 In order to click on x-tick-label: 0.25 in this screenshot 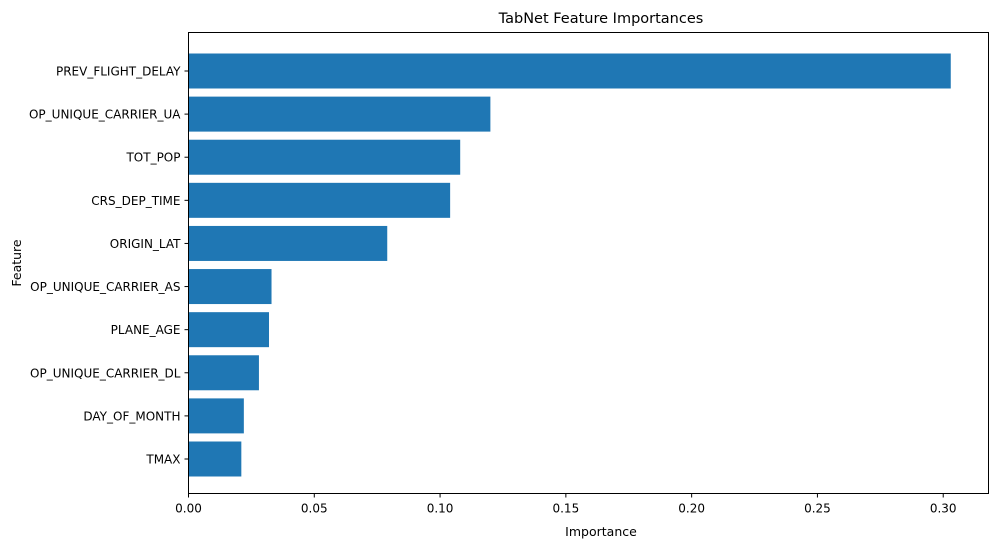, I will do `click(817, 509)`.